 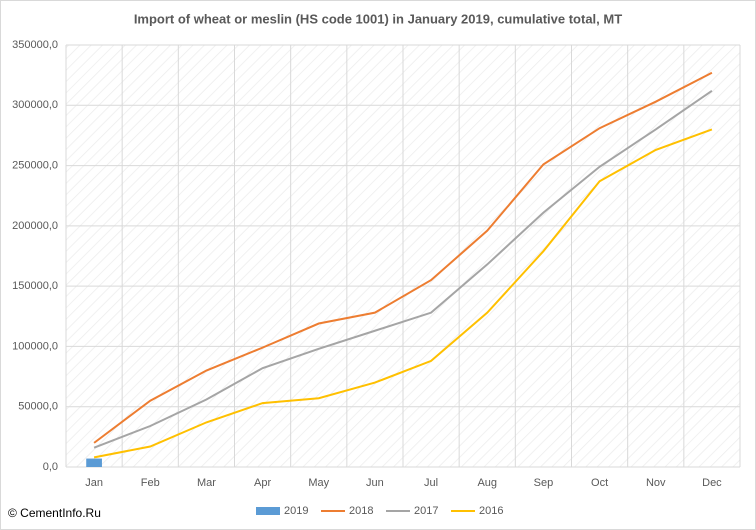 What do you see at coordinates (35, 286) in the screenshot?
I see `y-tick-label: 150000,0` at bounding box center [35, 286].